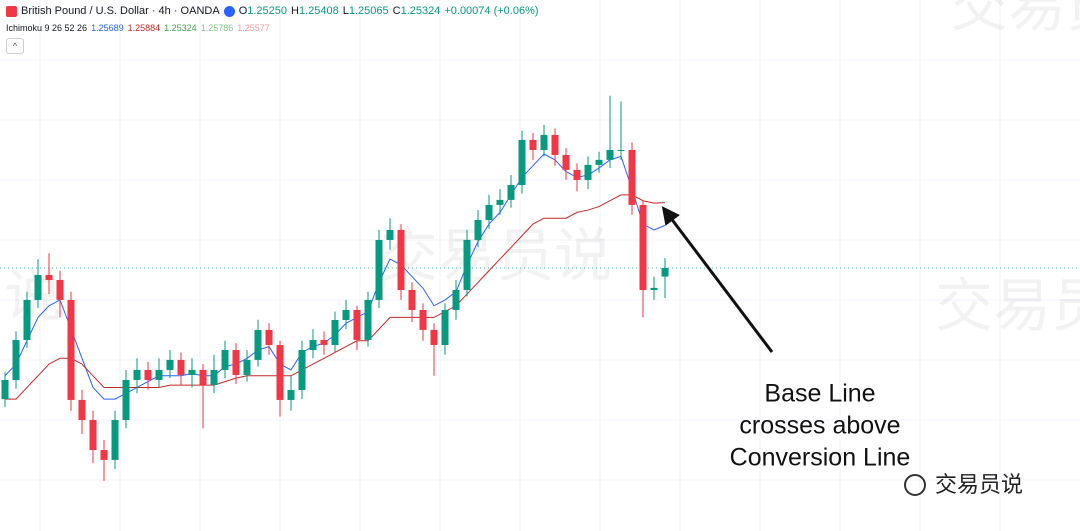  What do you see at coordinates (491, 11) in the screenshot?
I see `change: +0.00074 (+0.06%)` at bounding box center [491, 11].